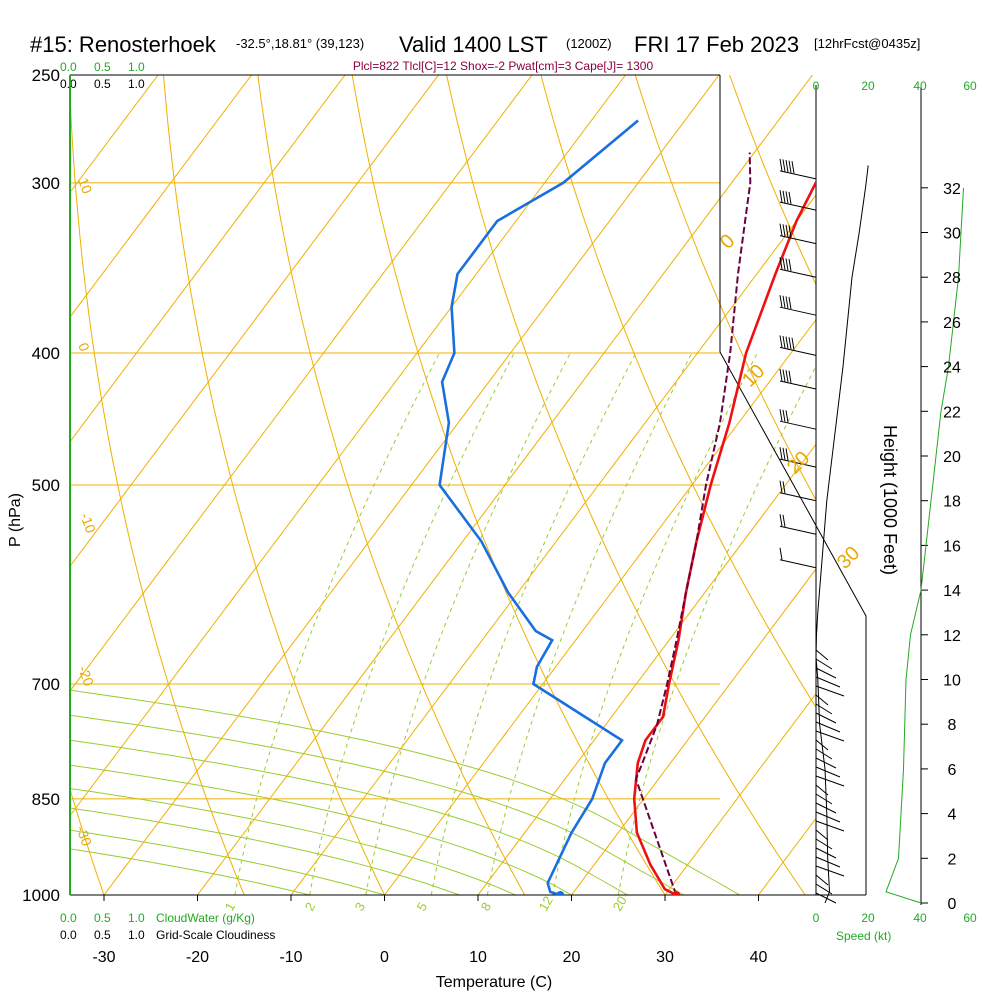 The image size is (1000, 1000). I want to click on height-axis-title: Height (1000 Feet), so click(890, 500).